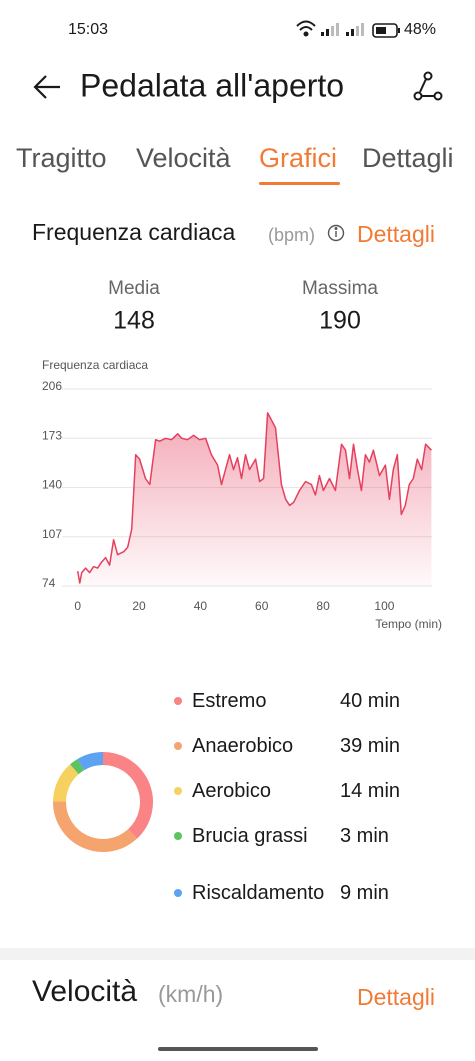 This screenshot has width=475, height=1061. Describe the element at coordinates (133, 232) in the screenshot. I see `section-title: Frequenza cardiaca` at that location.